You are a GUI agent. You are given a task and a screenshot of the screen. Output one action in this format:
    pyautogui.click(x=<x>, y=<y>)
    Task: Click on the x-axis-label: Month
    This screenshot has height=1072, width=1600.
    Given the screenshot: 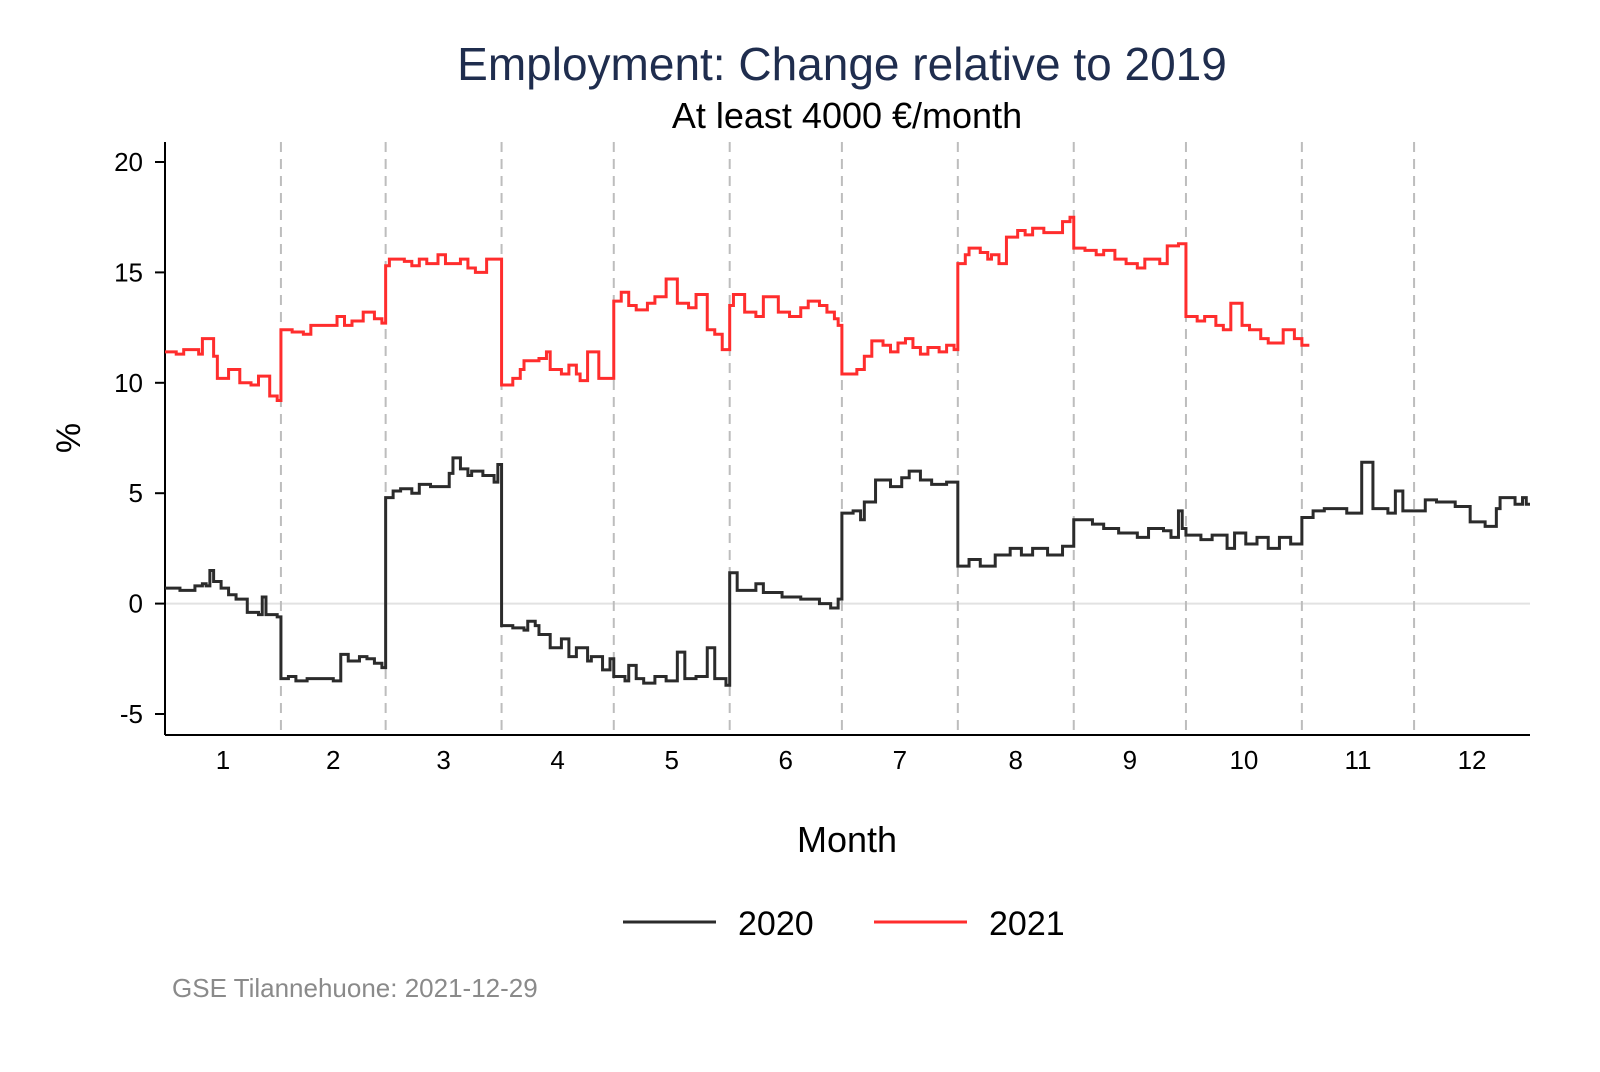 What is the action you would take?
    pyautogui.click(x=847, y=839)
    